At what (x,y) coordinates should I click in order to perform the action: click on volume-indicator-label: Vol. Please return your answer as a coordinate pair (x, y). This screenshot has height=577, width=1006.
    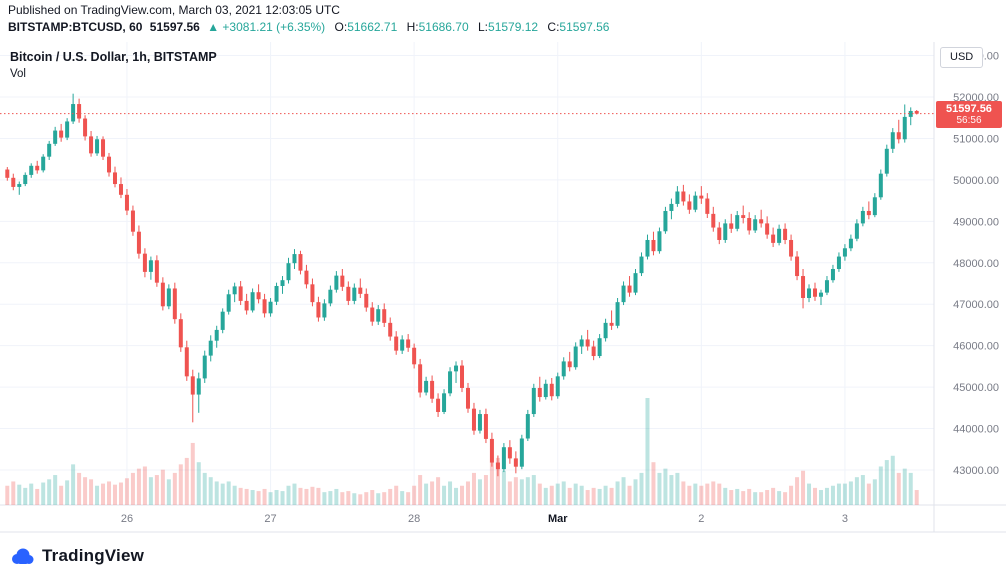
    Looking at the image, I should click on (18, 74).